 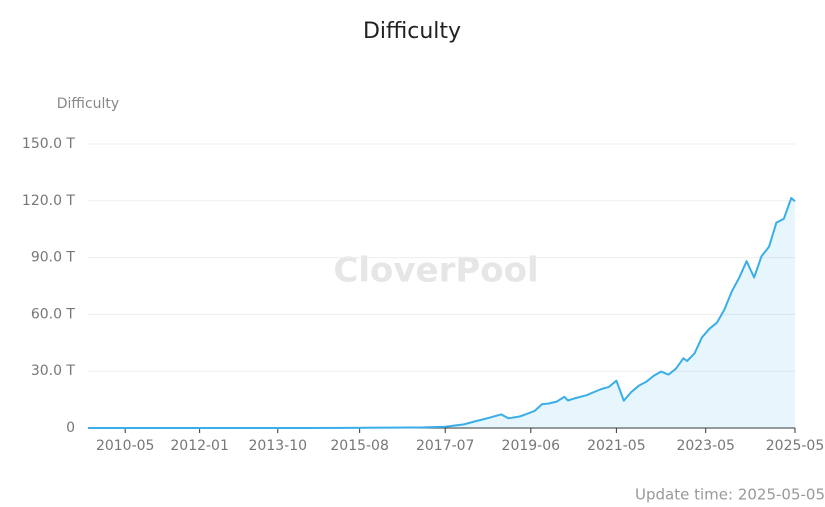 What do you see at coordinates (359, 446) in the screenshot?
I see `x-tick-label: 2015-08` at bounding box center [359, 446].